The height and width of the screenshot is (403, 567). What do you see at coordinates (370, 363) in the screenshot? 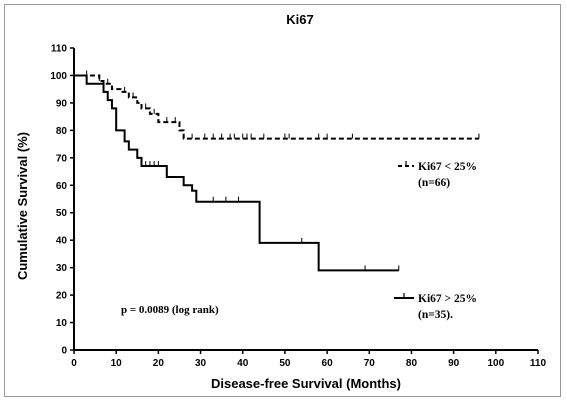
I see `x-tick-label: 70` at bounding box center [370, 363].